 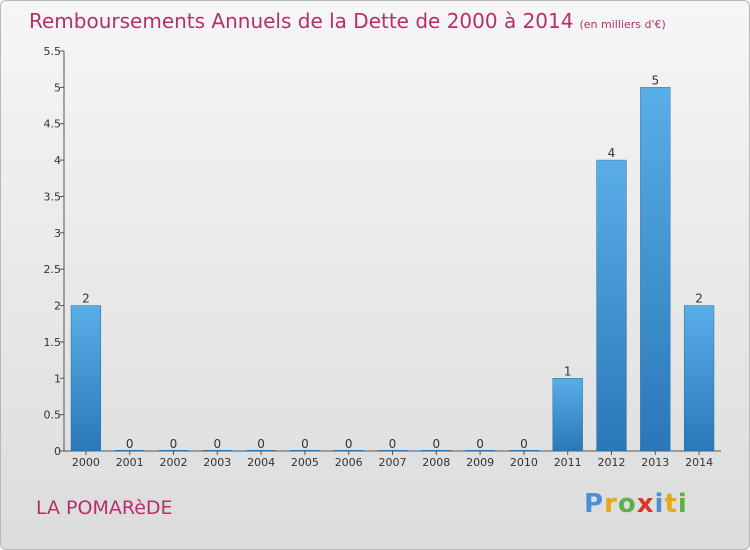 What do you see at coordinates (627, 504) in the screenshot?
I see `logo-letter: o` at bounding box center [627, 504].